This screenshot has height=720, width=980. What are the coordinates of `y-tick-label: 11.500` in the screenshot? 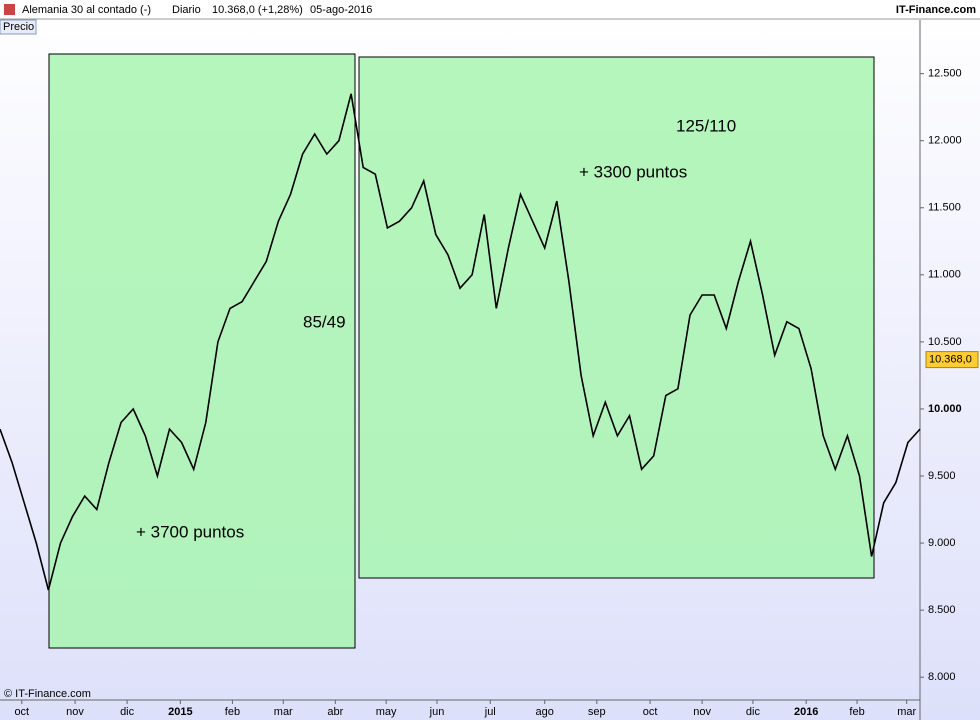 It's located at (944, 208).